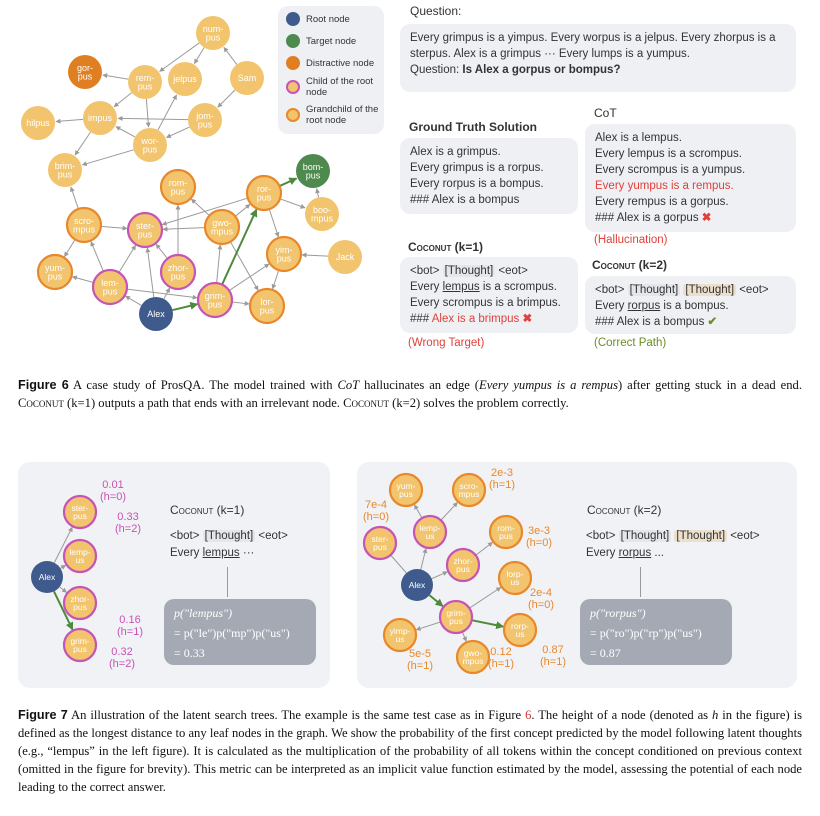  I want to click on gt-line: Every grimpus is a rorpus., so click(477, 168).